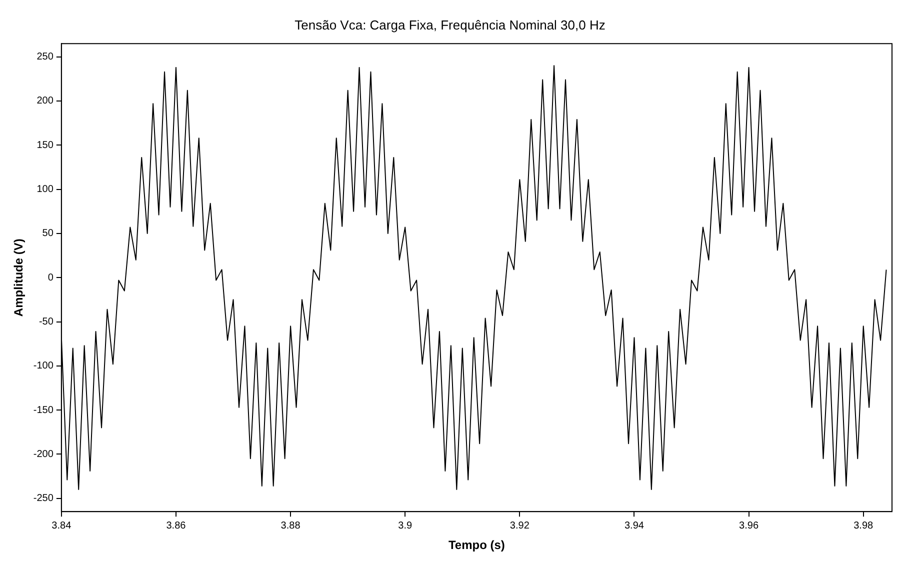 The image size is (908, 565). I want to click on y-tick-label: 200, so click(45, 101).